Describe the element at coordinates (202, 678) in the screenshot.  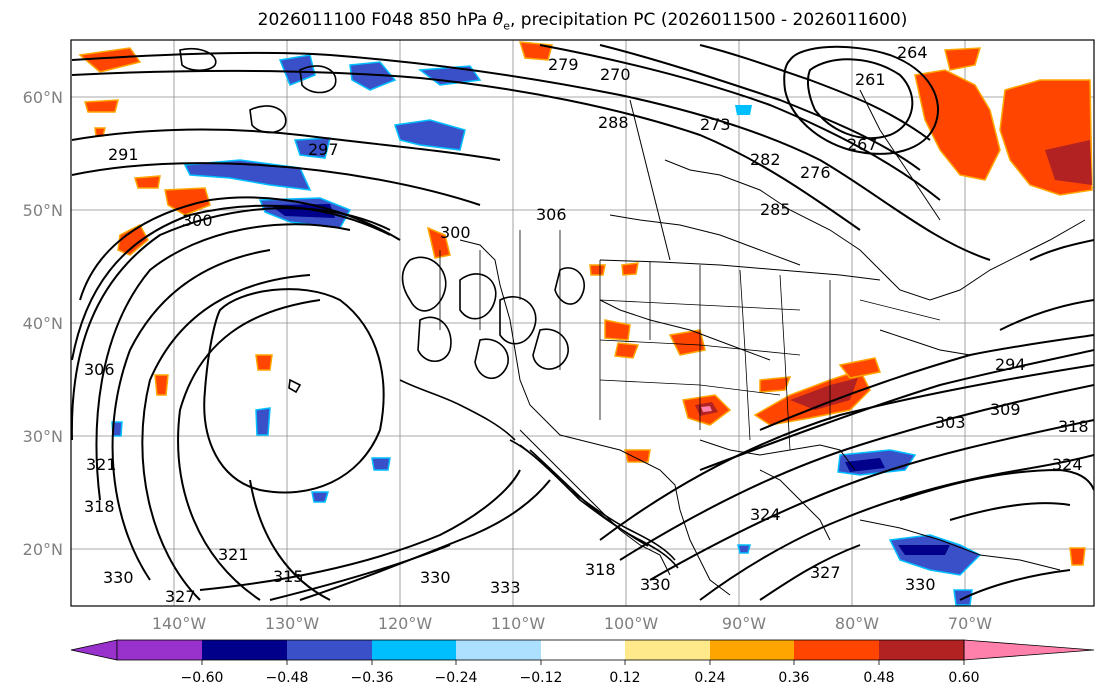
I see `colorbar-label: −0.60` at that location.